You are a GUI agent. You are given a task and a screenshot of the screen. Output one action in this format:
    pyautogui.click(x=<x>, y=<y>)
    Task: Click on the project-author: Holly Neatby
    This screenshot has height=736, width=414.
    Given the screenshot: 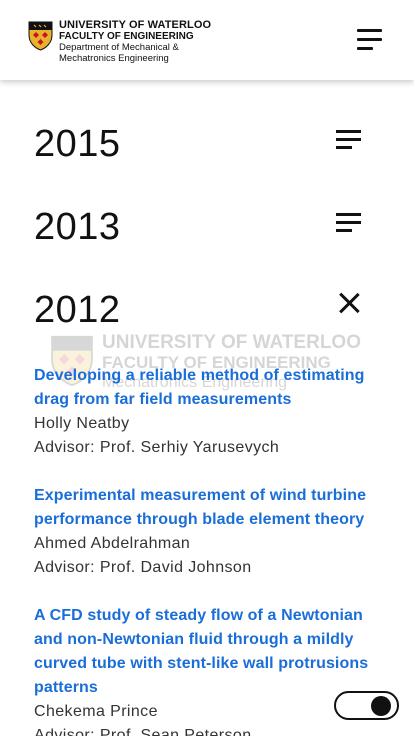 What is the action you would take?
    pyautogui.click(x=82, y=423)
    